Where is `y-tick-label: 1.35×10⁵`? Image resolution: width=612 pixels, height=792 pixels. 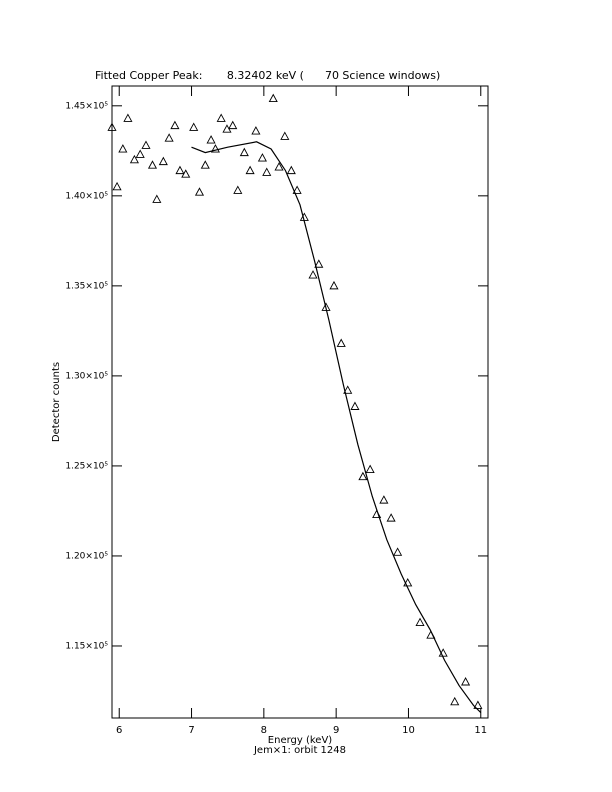
y-tick-label: 1.35×10⁵ is located at coordinates (86, 286).